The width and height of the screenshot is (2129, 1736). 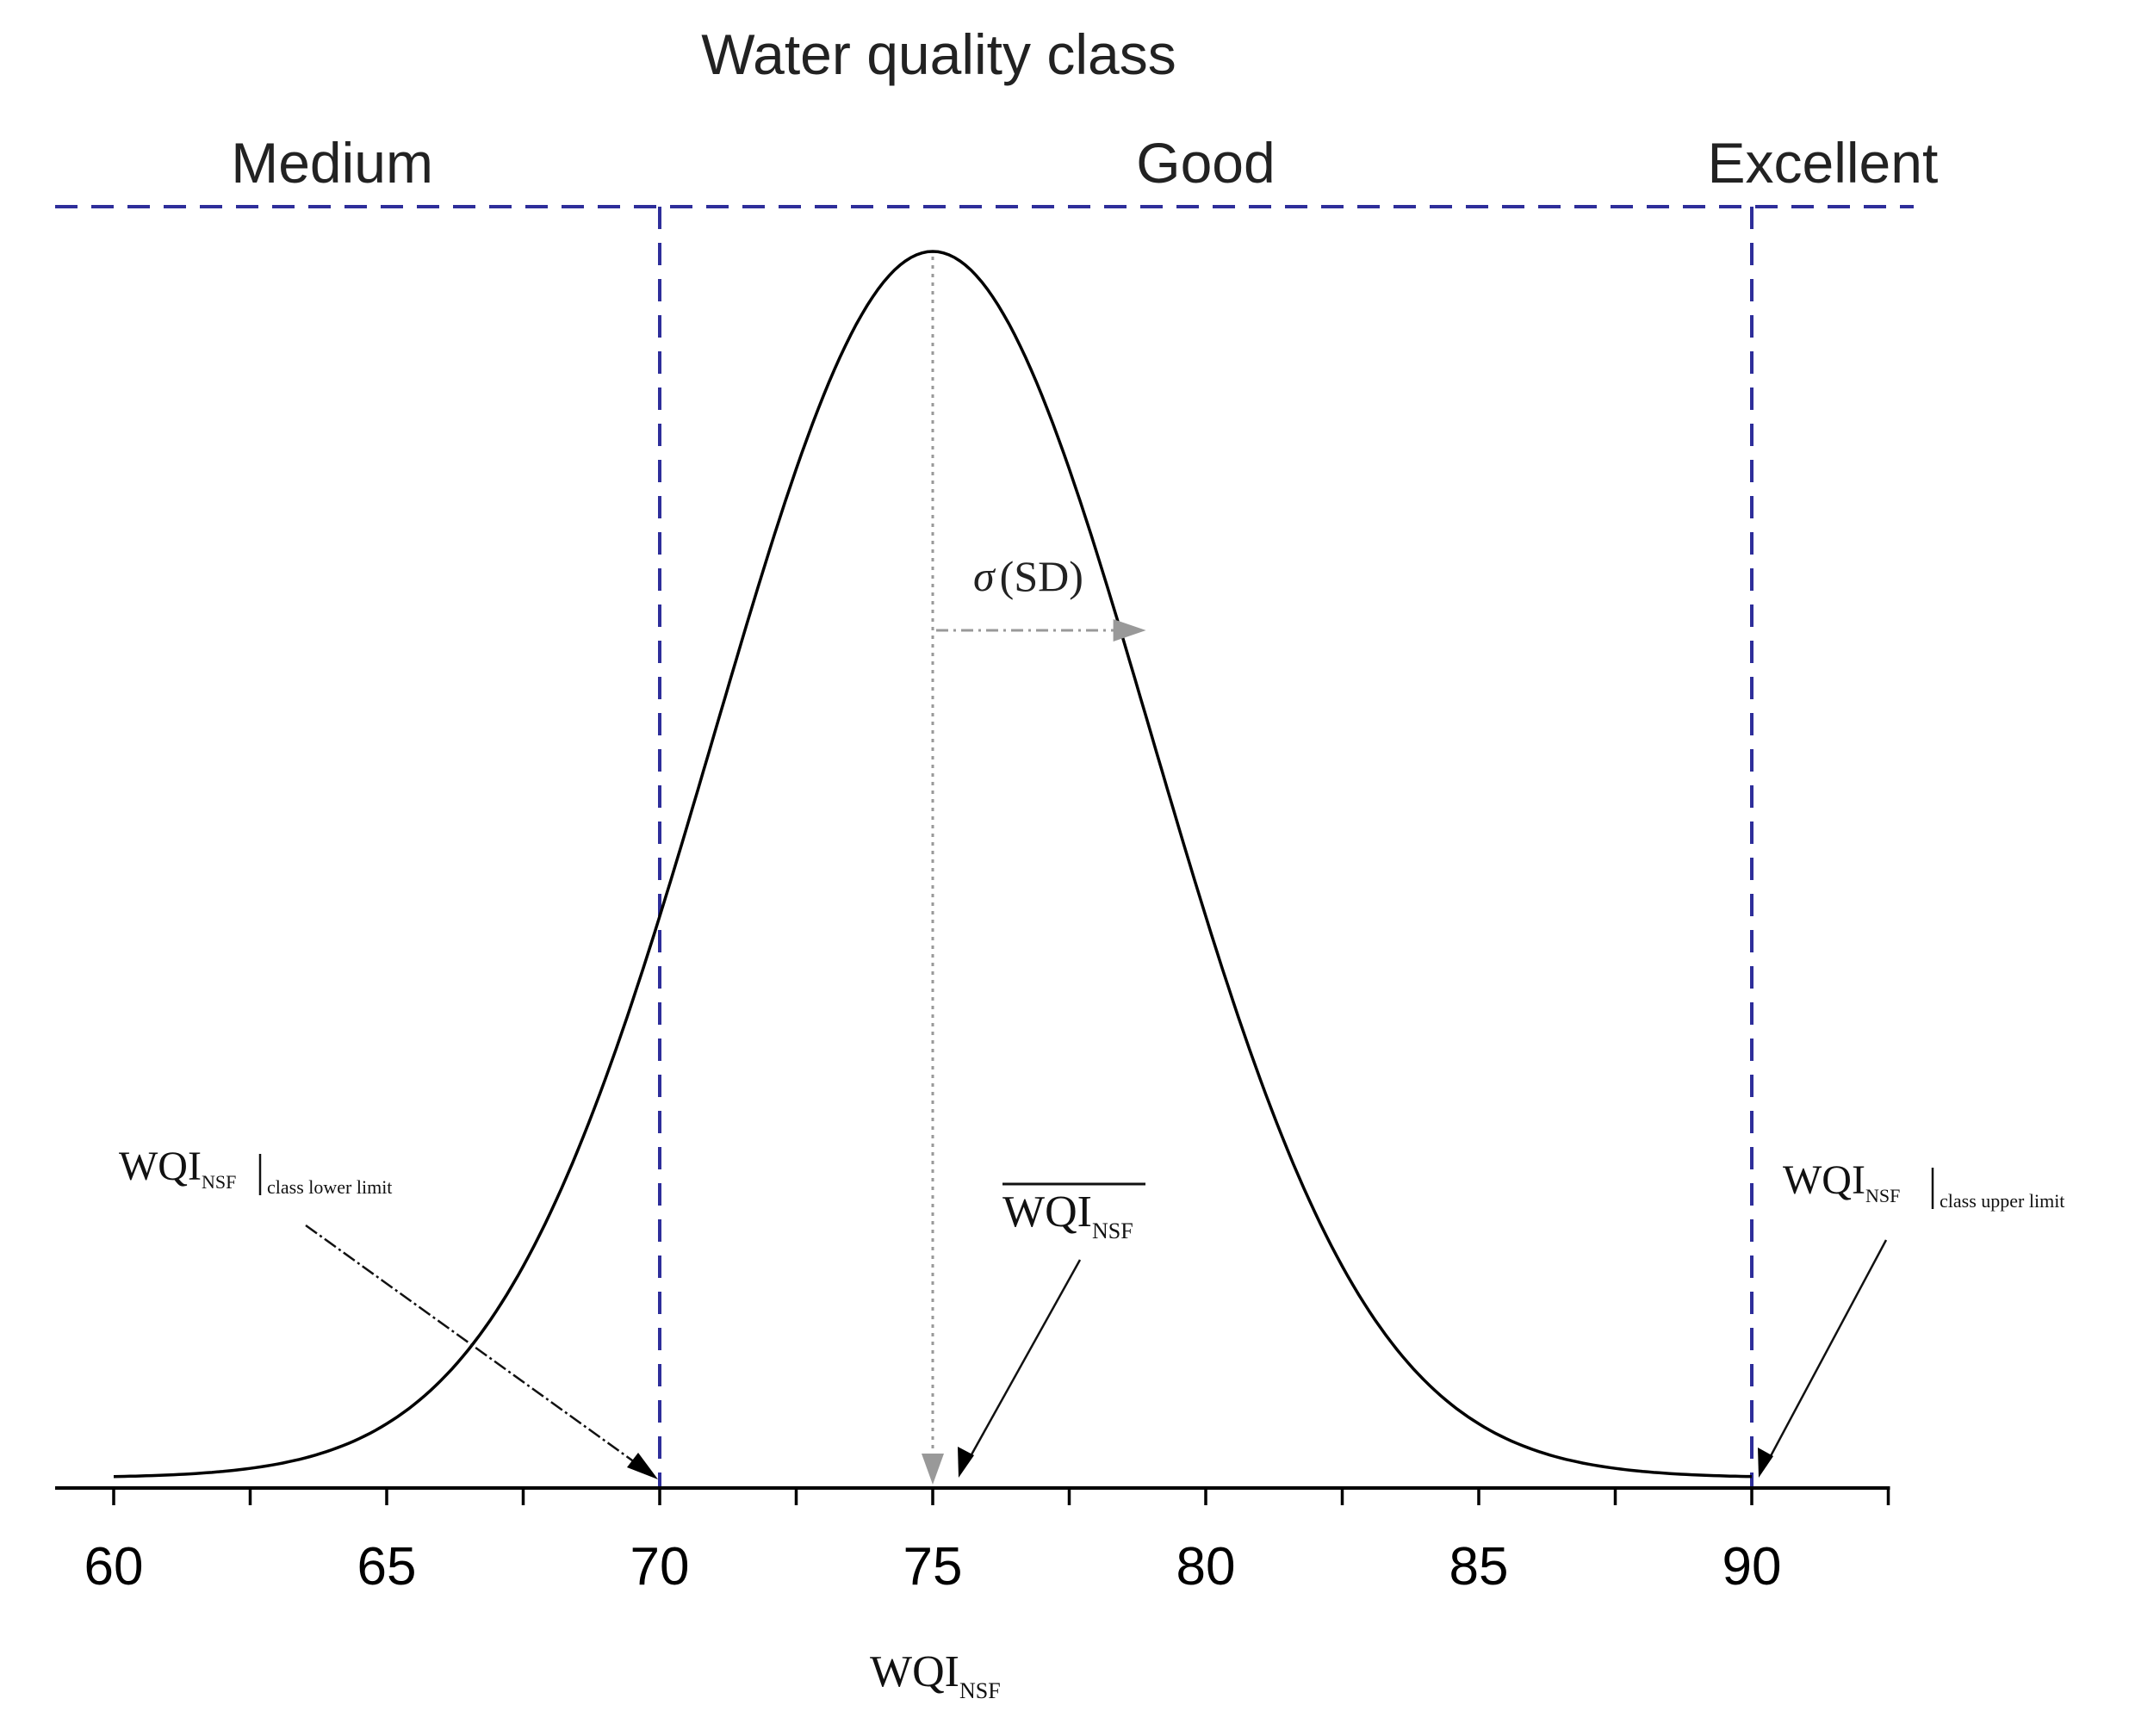 What do you see at coordinates (933, 1470) in the screenshot?
I see `mean-arrowhead` at bounding box center [933, 1470].